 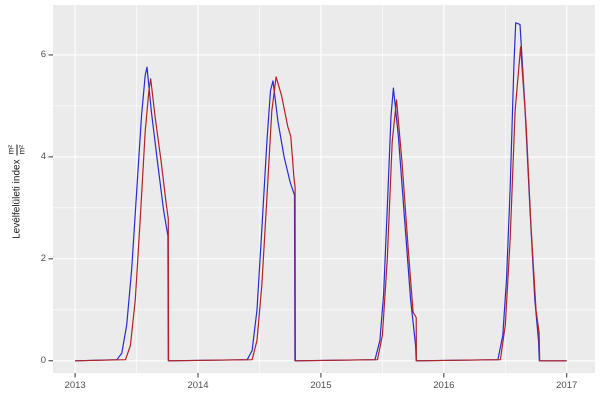 What do you see at coordinates (567, 385) in the screenshot?
I see `x-tick-label: 2017` at bounding box center [567, 385].